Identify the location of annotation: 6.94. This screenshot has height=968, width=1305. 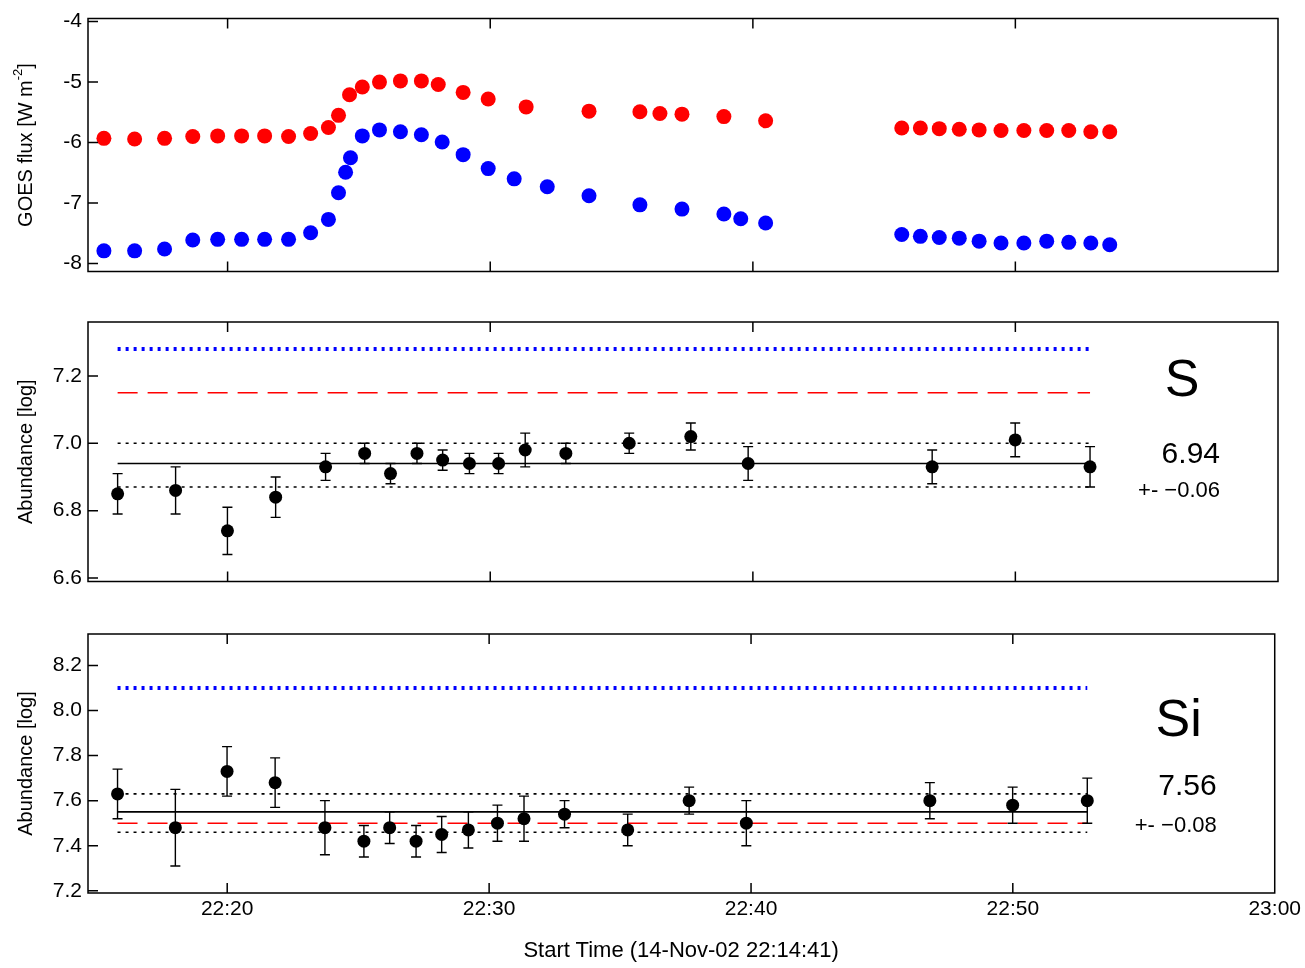
(1190, 452).